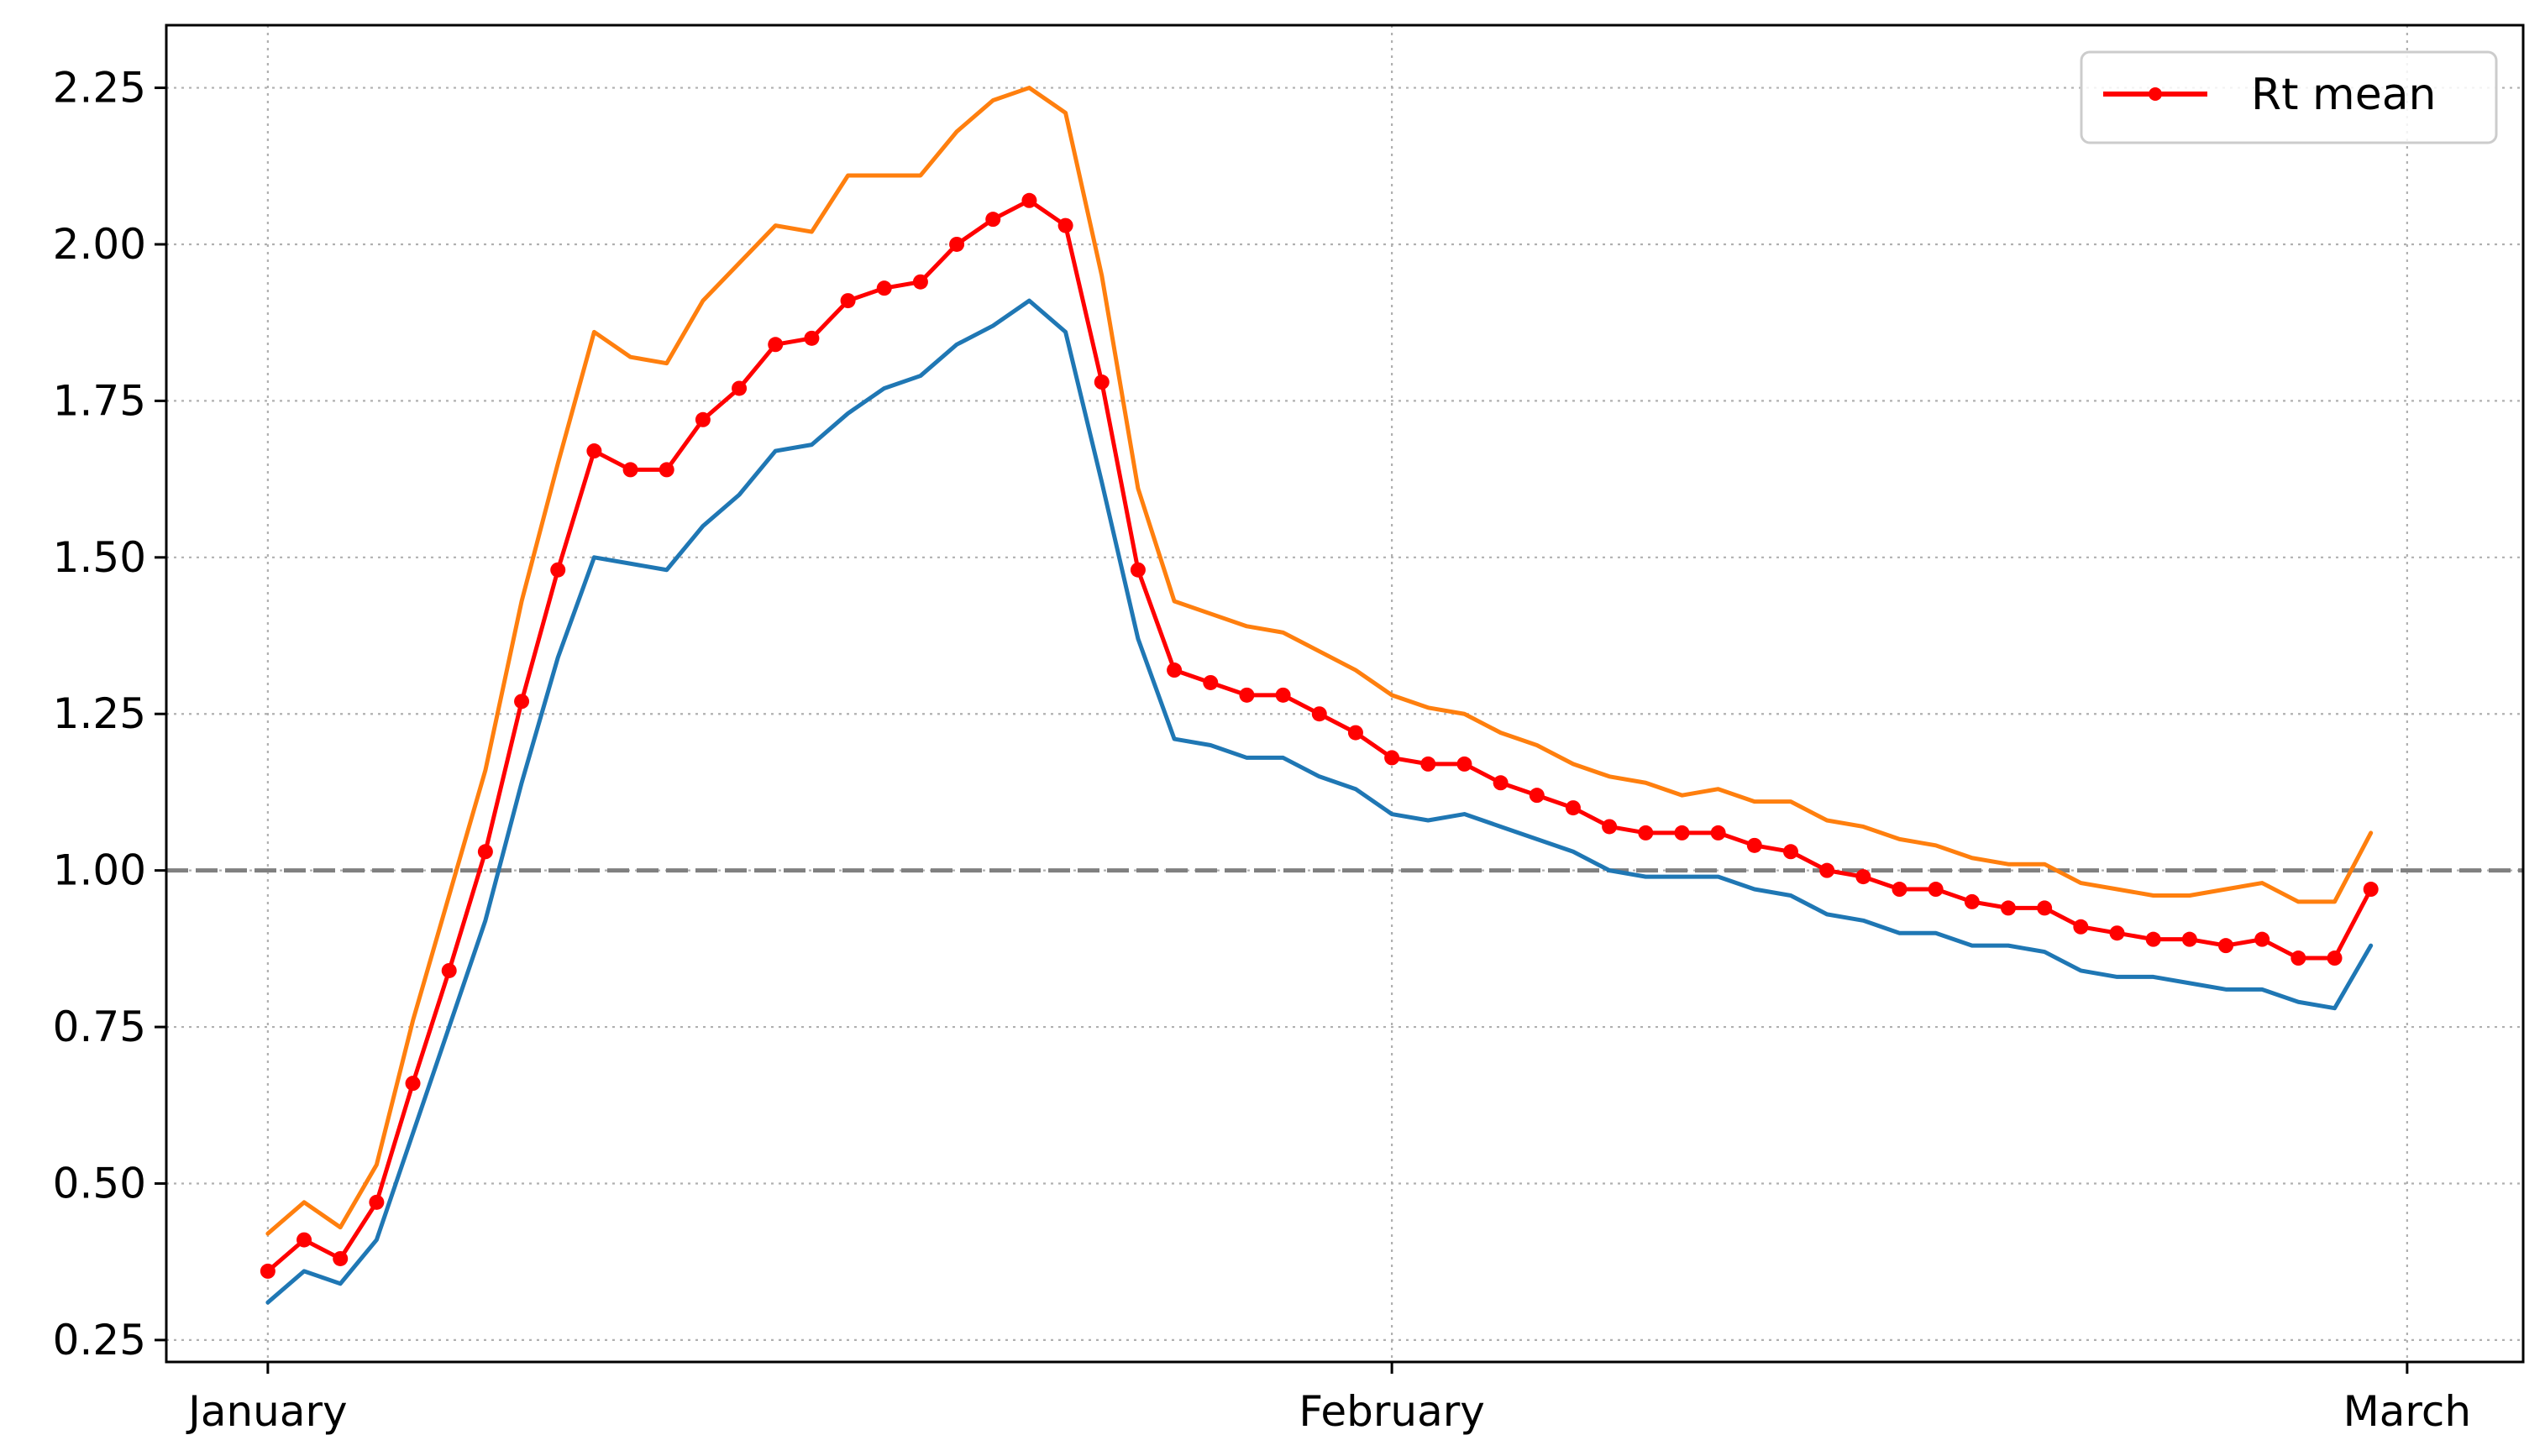 The width and height of the screenshot is (2545, 1456). What do you see at coordinates (99, 244) in the screenshot?
I see `y-tick-label: 2.00` at bounding box center [99, 244].